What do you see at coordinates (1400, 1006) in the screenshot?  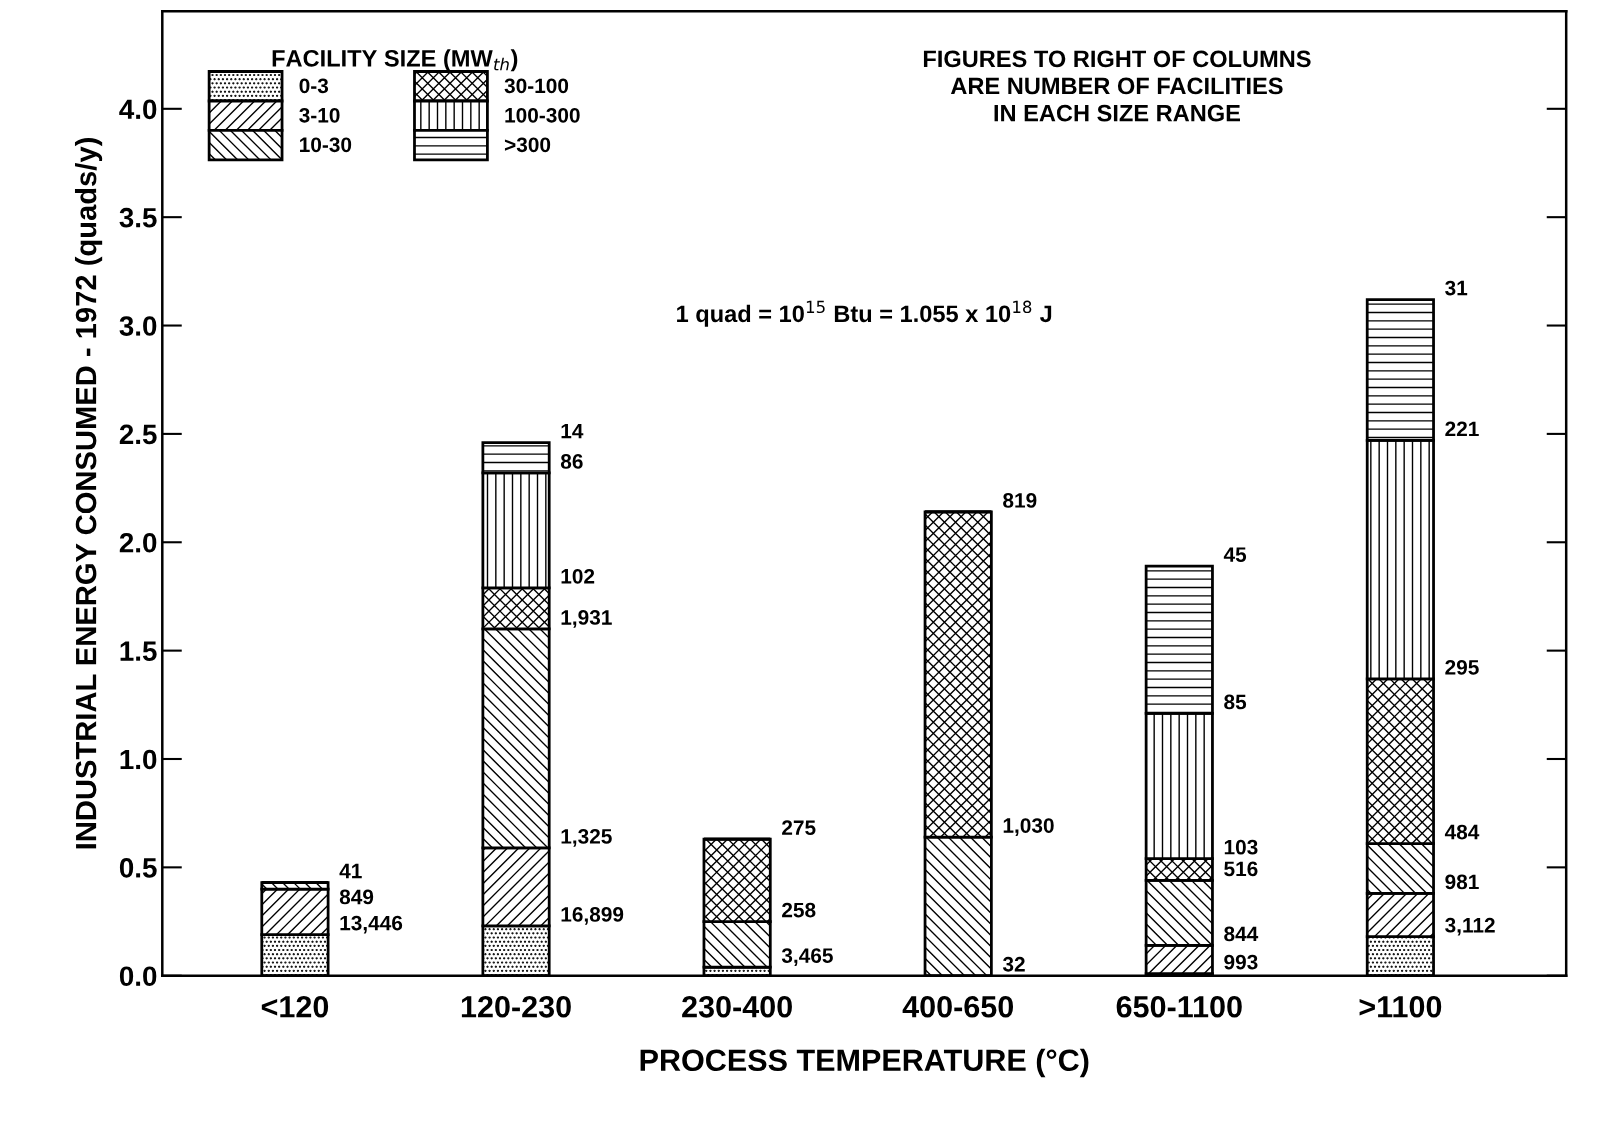 I see `x-tick-label: >1100` at bounding box center [1400, 1006].